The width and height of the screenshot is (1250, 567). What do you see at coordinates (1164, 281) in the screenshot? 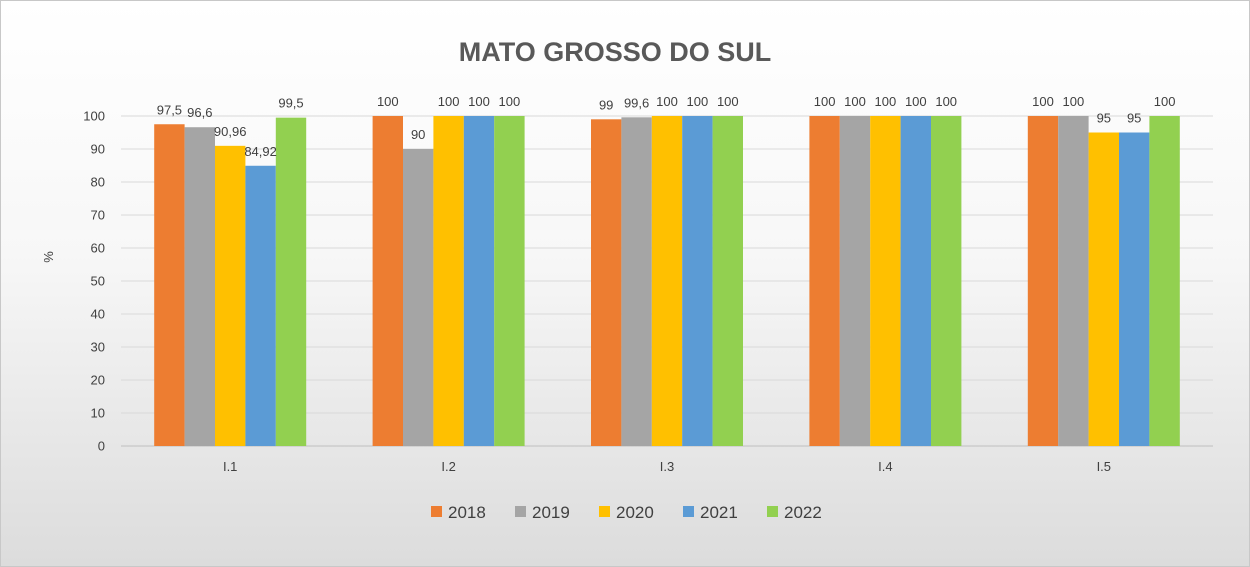
I see `bar-I.5-2022` at bounding box center [1164, 281].